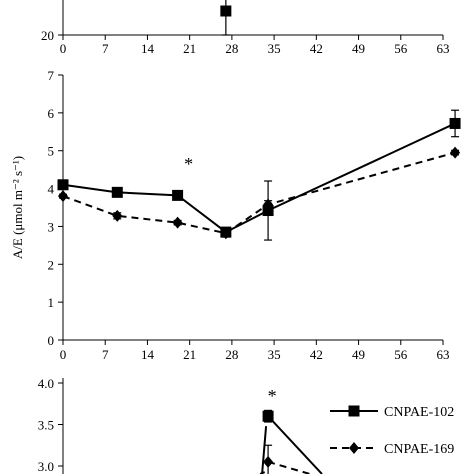 Image resolution: width=474 pixels, height=474 pixels. Describe the element at coordinates (51, 264) in the screenshot. I see `mid-y-tick-label: 2` at that location.